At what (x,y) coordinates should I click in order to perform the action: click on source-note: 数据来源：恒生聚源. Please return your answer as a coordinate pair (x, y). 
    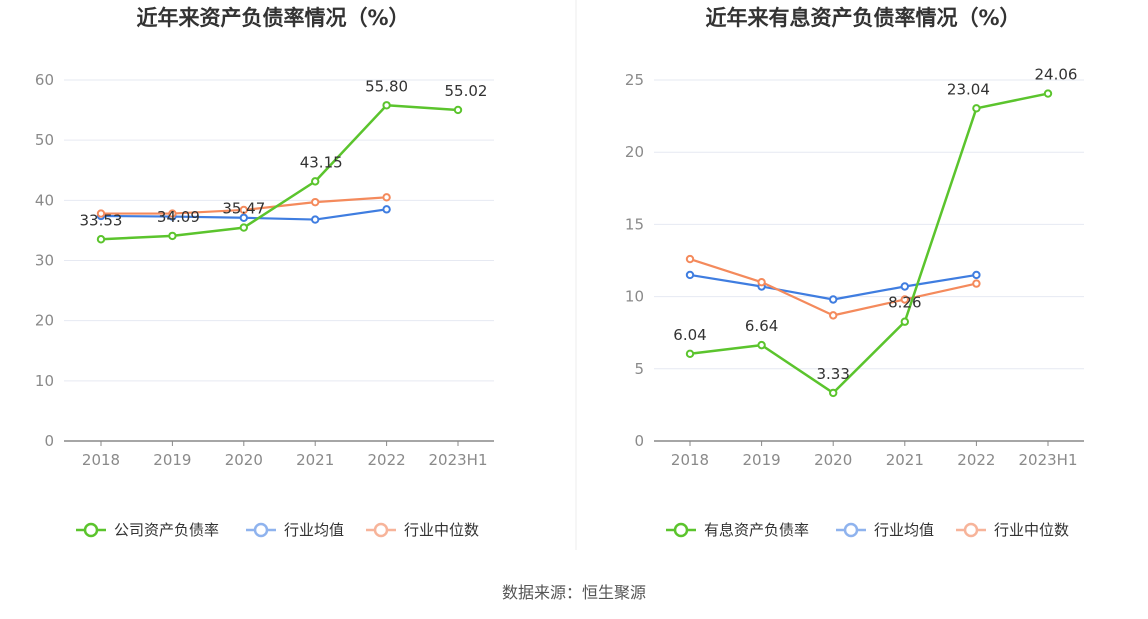
    Looking at the image, I should click on (574, 592).